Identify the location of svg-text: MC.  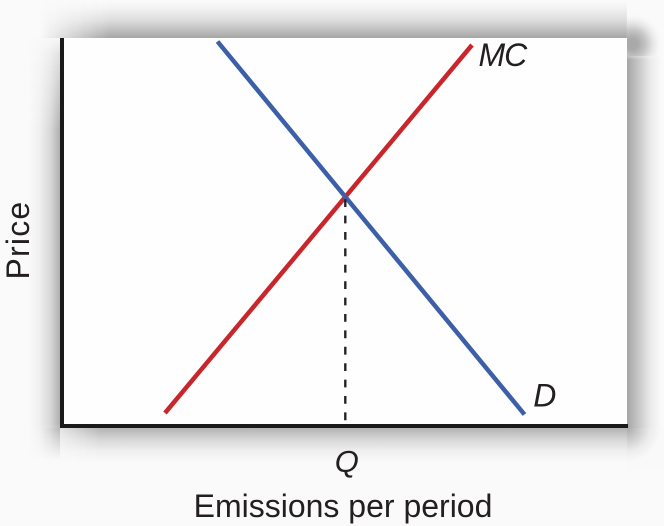
(504, 55).